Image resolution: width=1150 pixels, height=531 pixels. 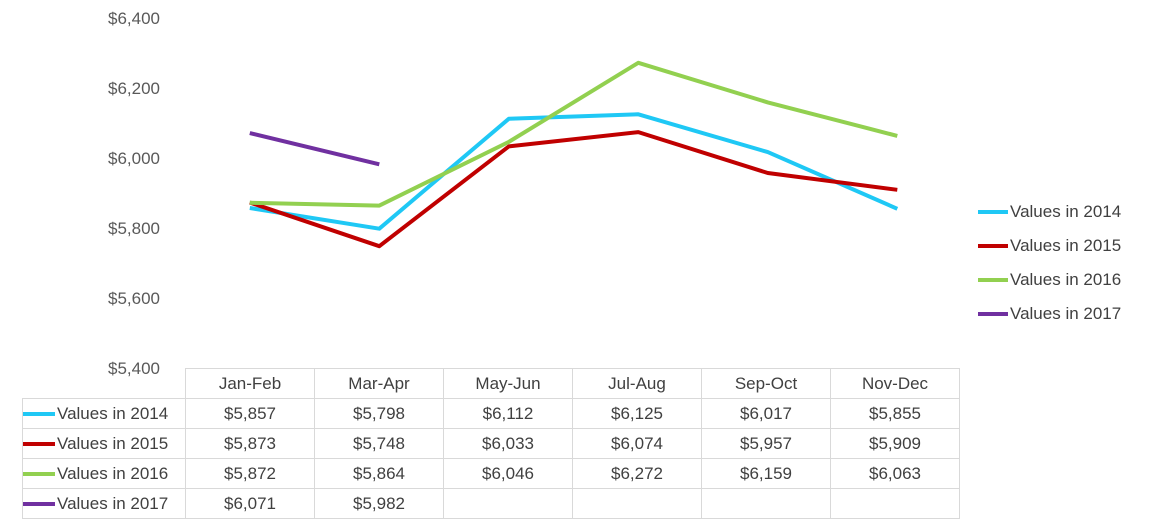 What do you see at coordinates (766, 443) in the screenshot?
I see `table-cell: $5,957` at bounding box center [766, 443].